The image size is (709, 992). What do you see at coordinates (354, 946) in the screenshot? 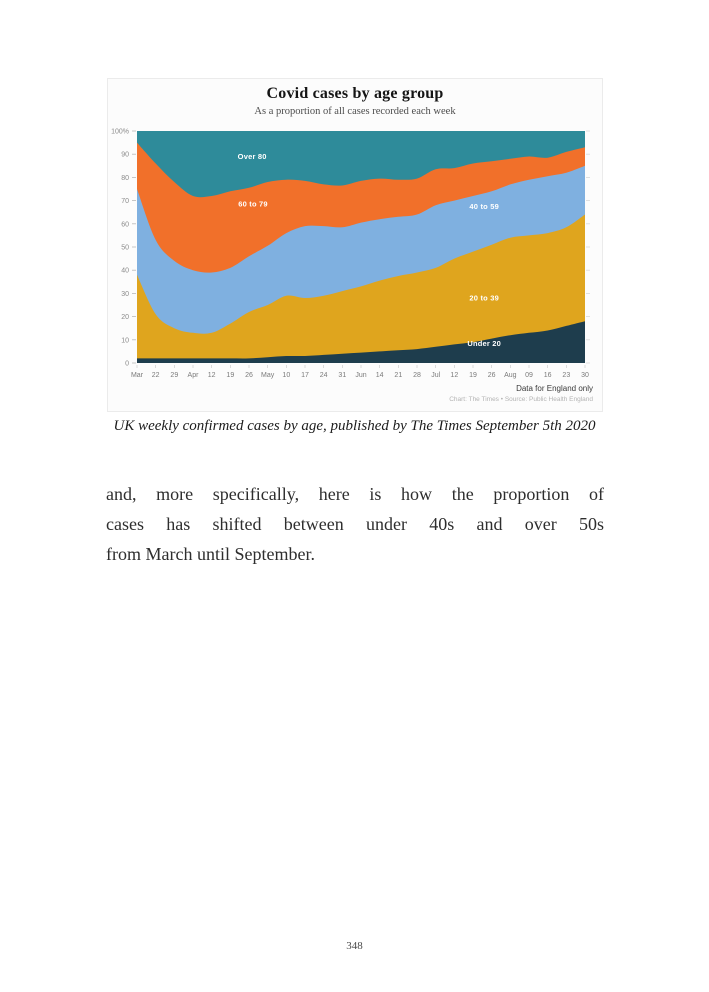
I see `page-number: 348` at bounding box center [354, 946].